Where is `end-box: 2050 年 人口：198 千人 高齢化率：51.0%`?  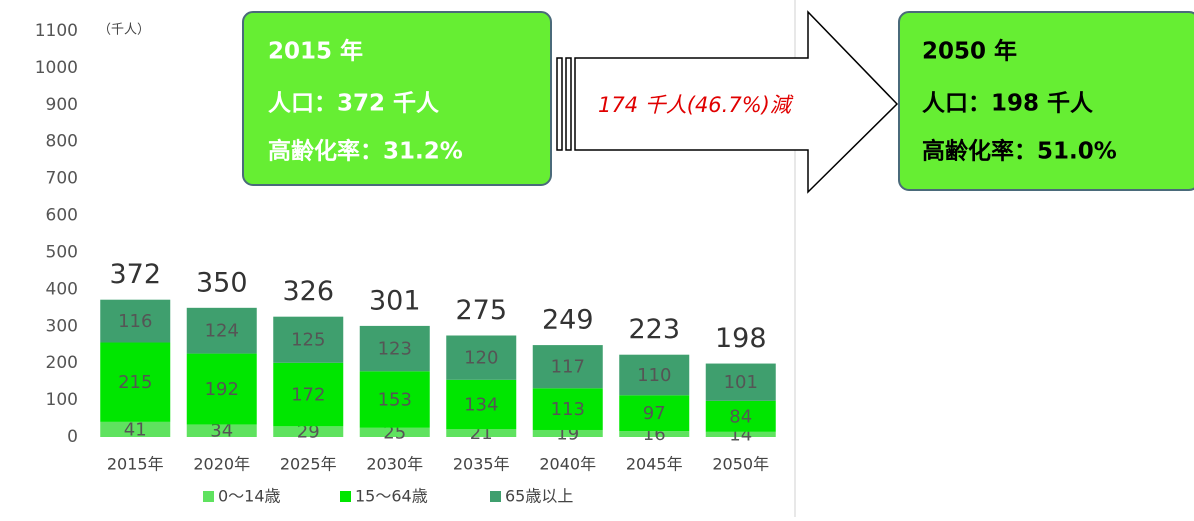
end-box: 2050 年 人口：198 千人 高齢化率：51.0% is located at coordinates (1046, 101).